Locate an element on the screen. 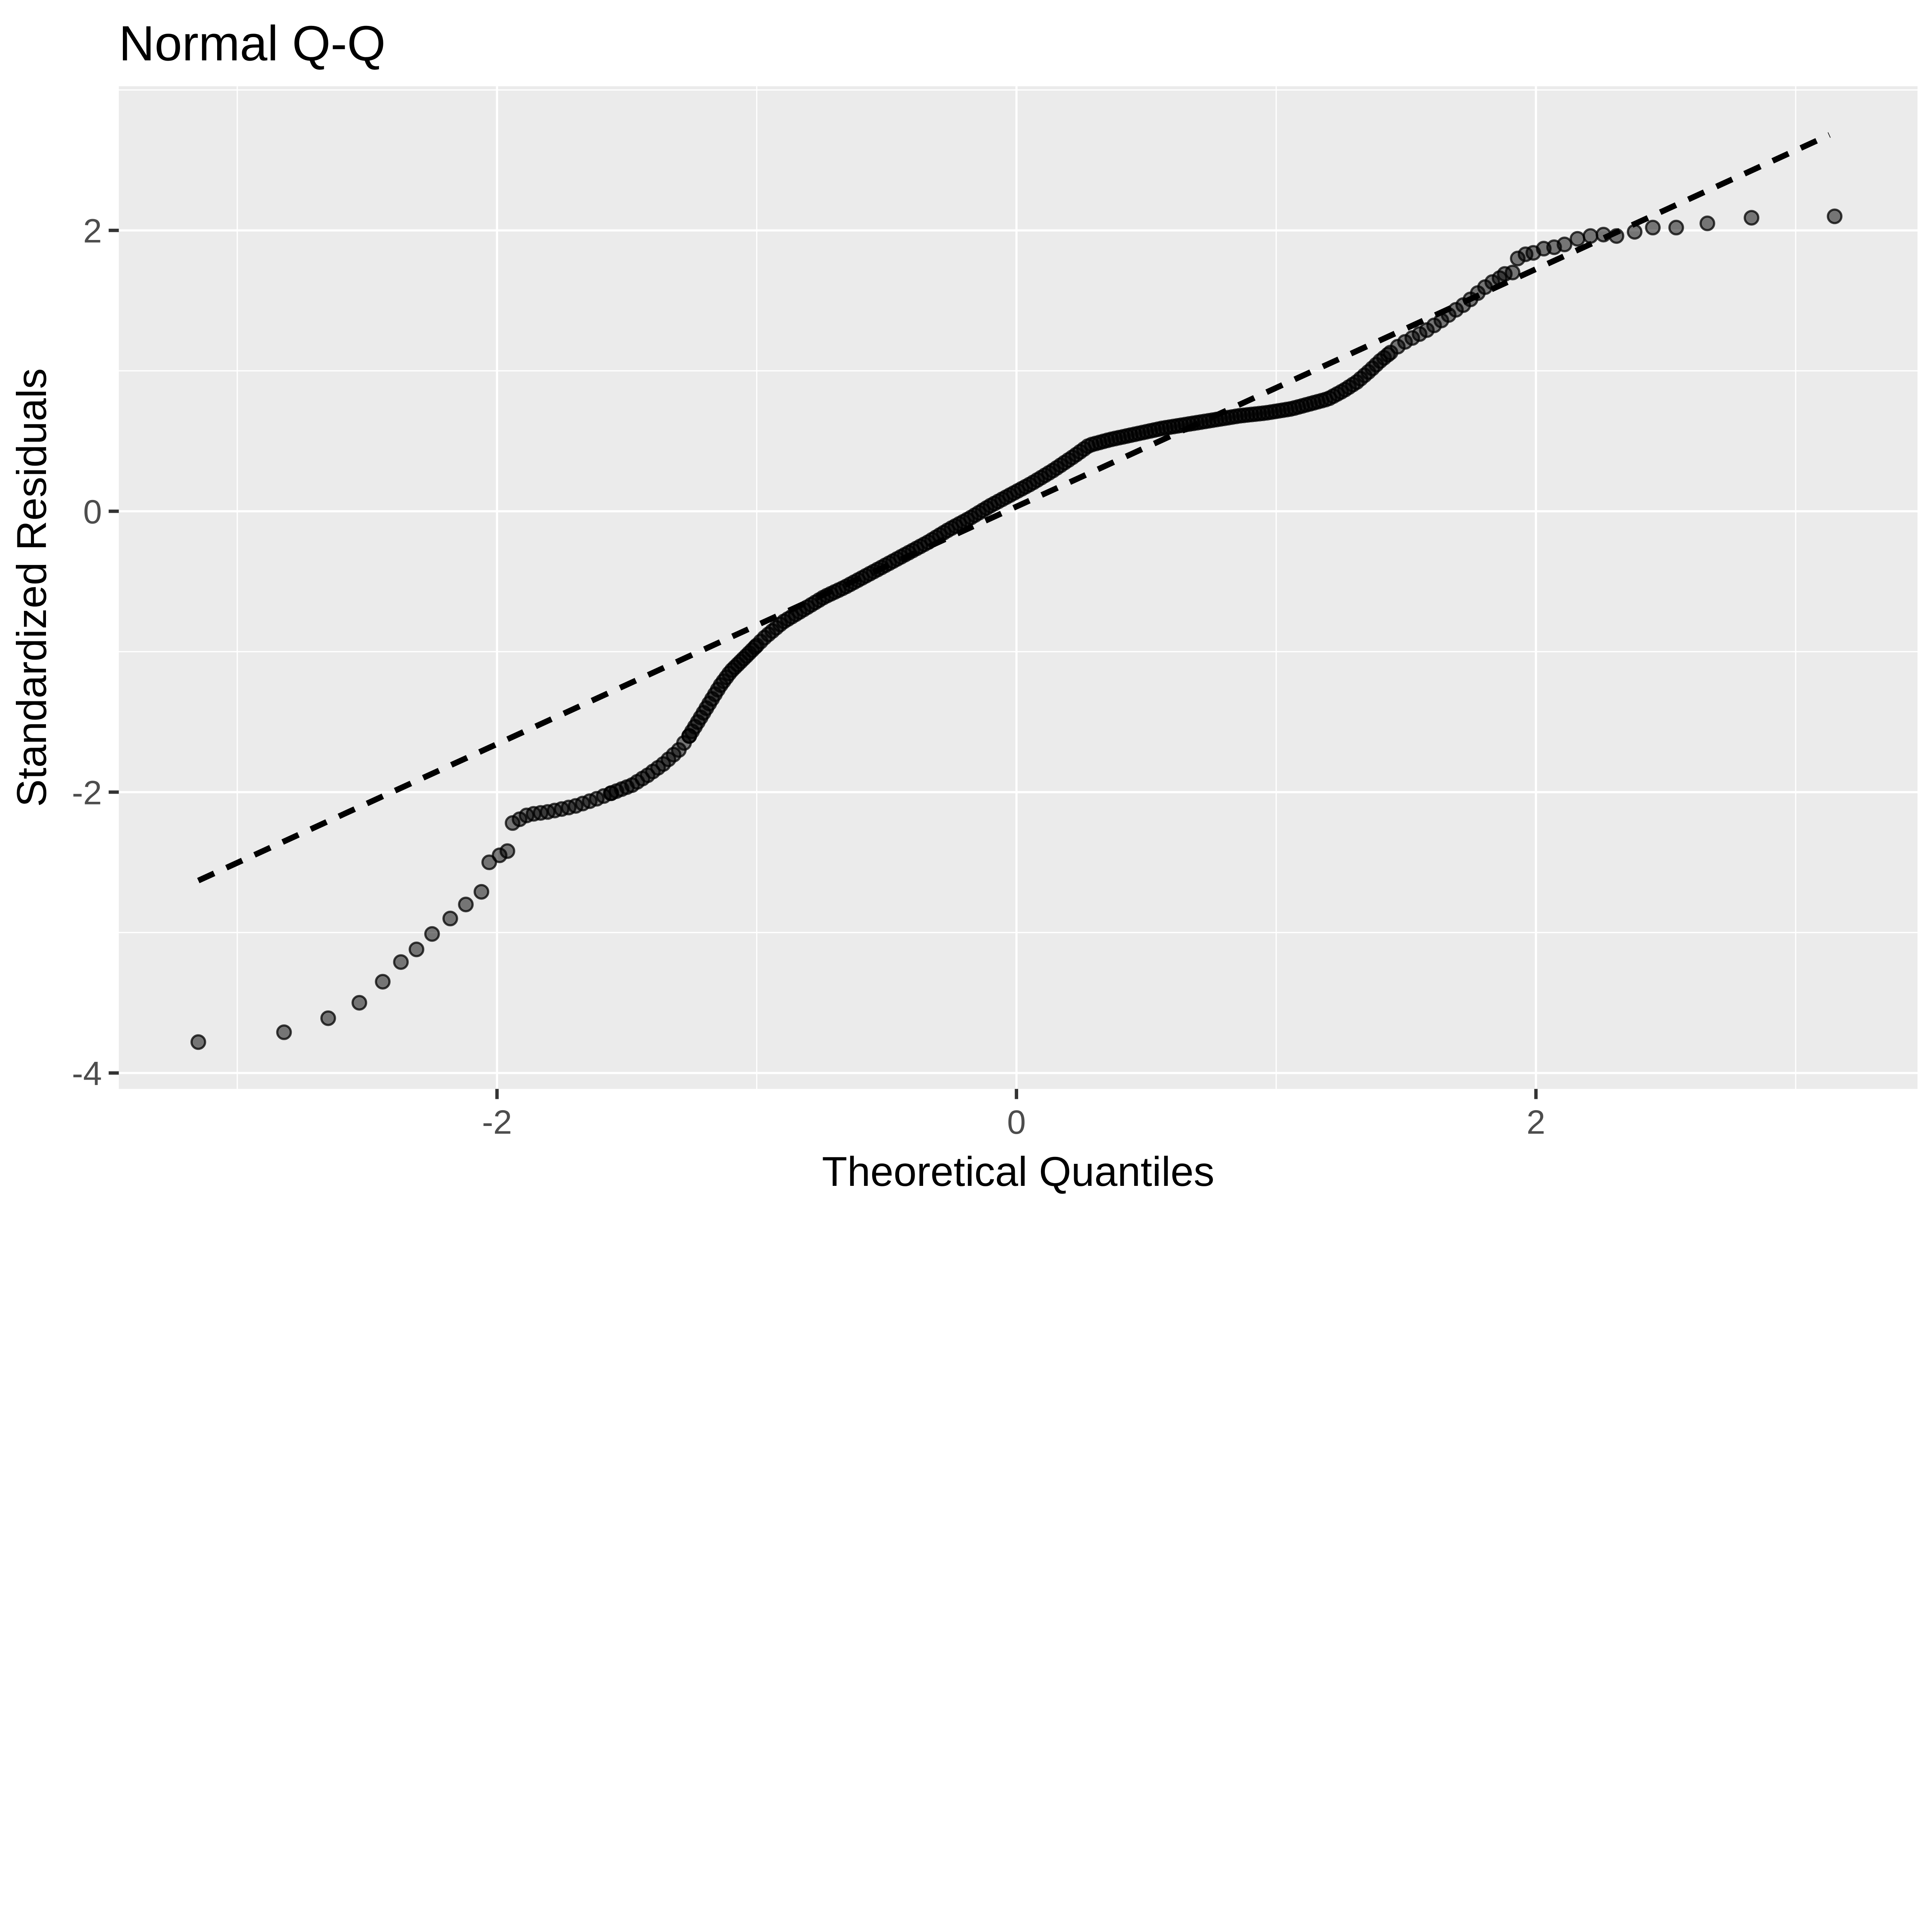 This screenshot has height=1932, width=1932. y-tick-label: -4 is located at coordinates (87, 1073).